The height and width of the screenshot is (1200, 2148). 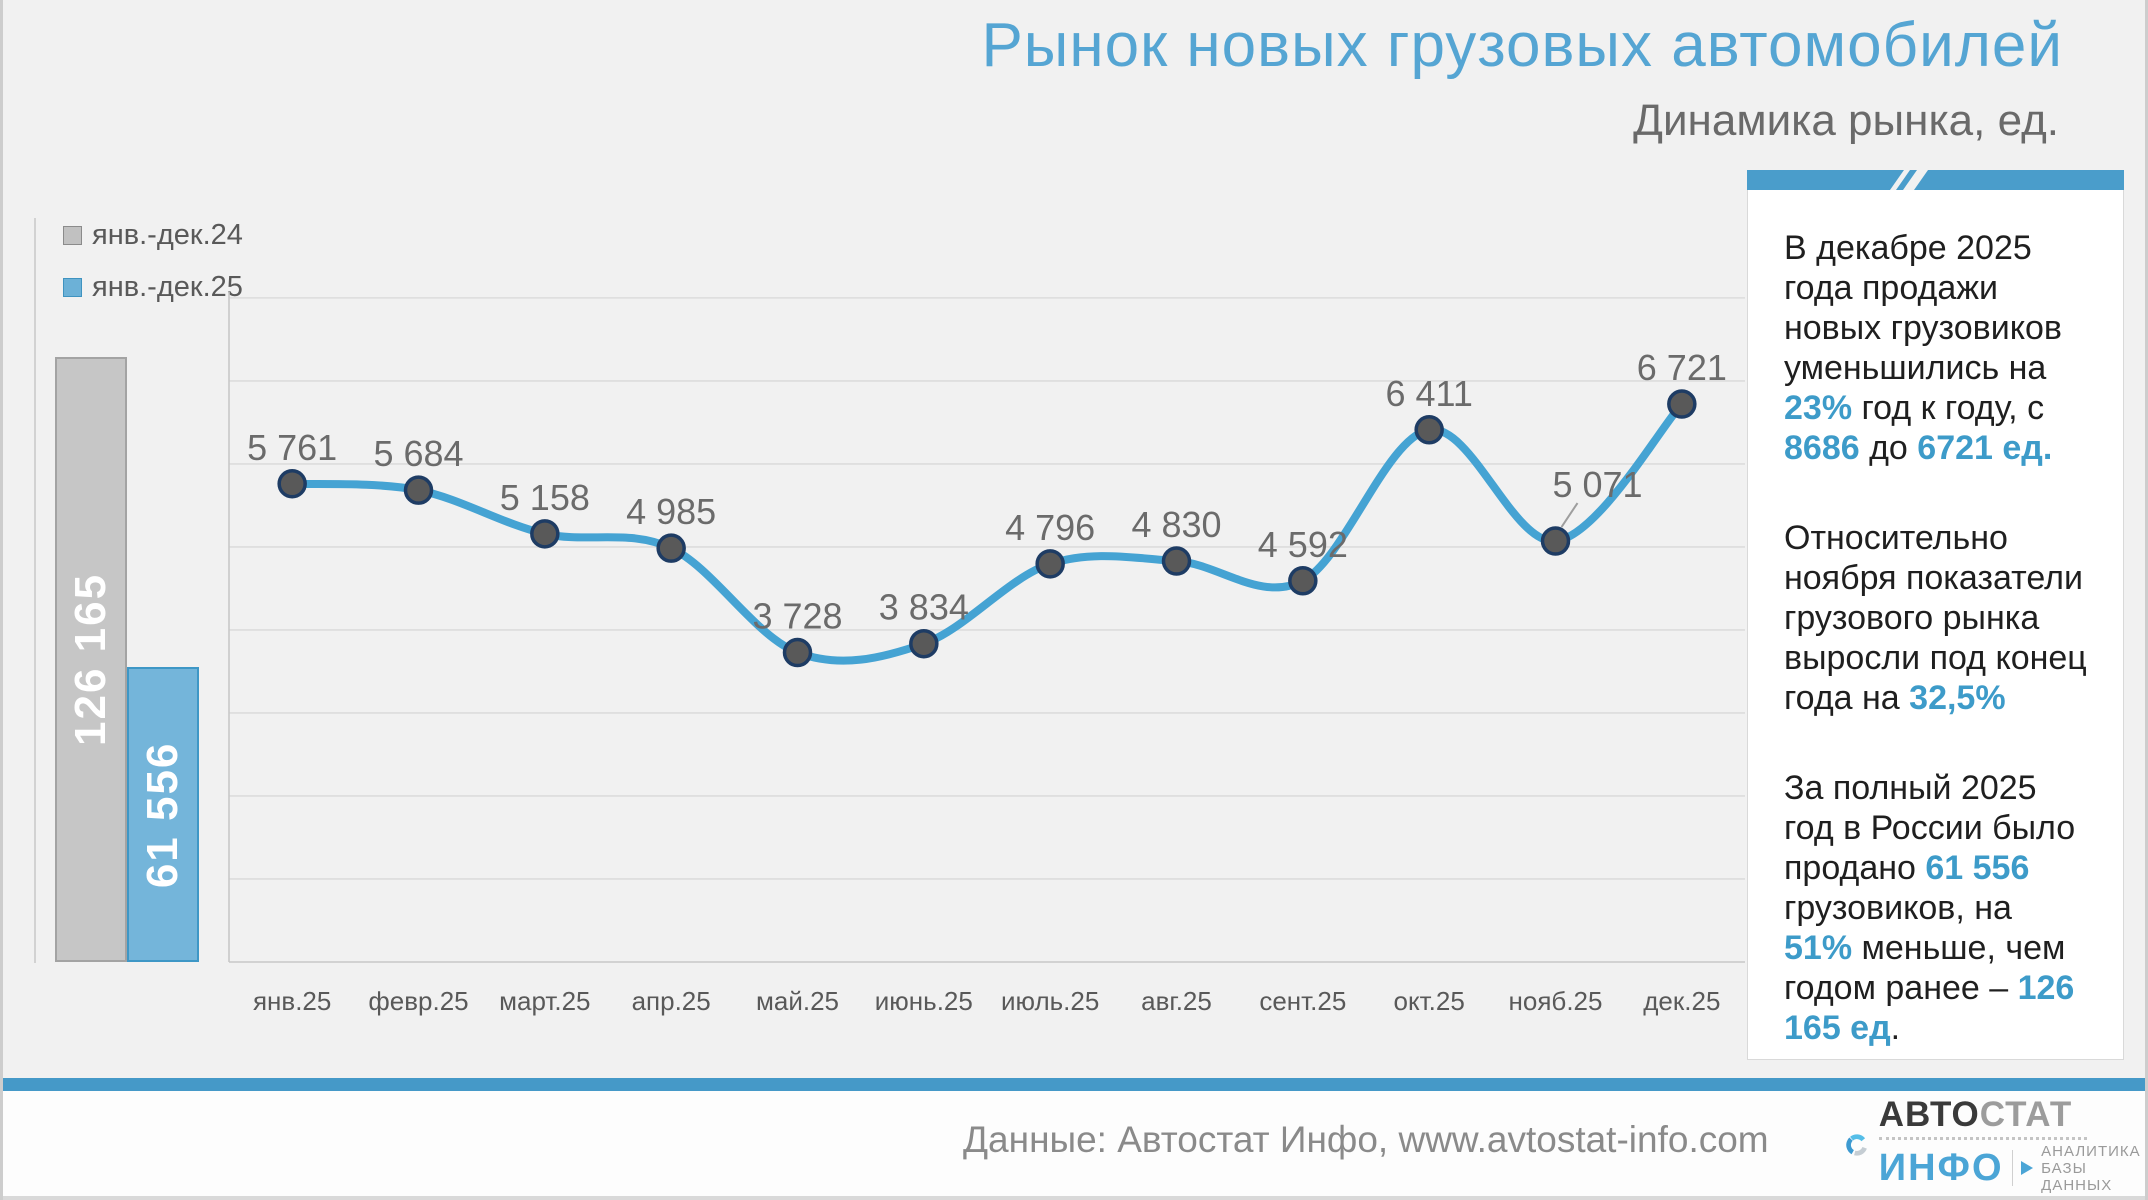 What do you see at coordinates (1597, 484) in the screenshot?
I see `data-point-label: 5 071` at bounding box center [1597, 484].